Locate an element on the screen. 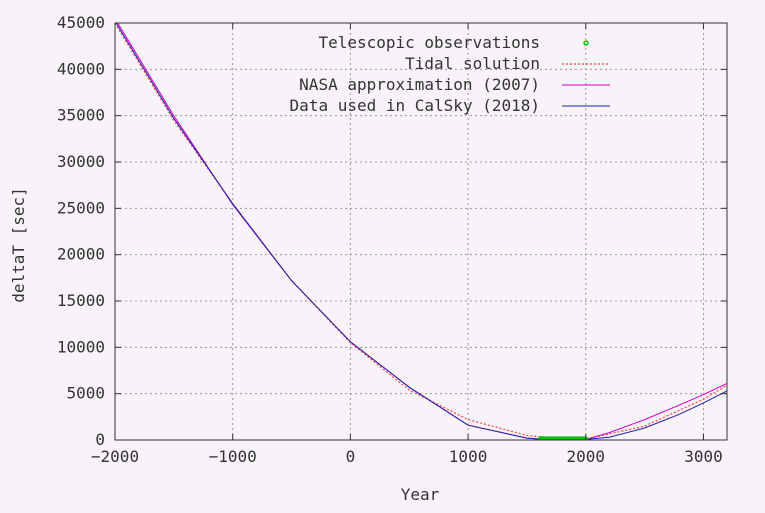  y-tick-label: 20000 is located at coordinates (81, 254).